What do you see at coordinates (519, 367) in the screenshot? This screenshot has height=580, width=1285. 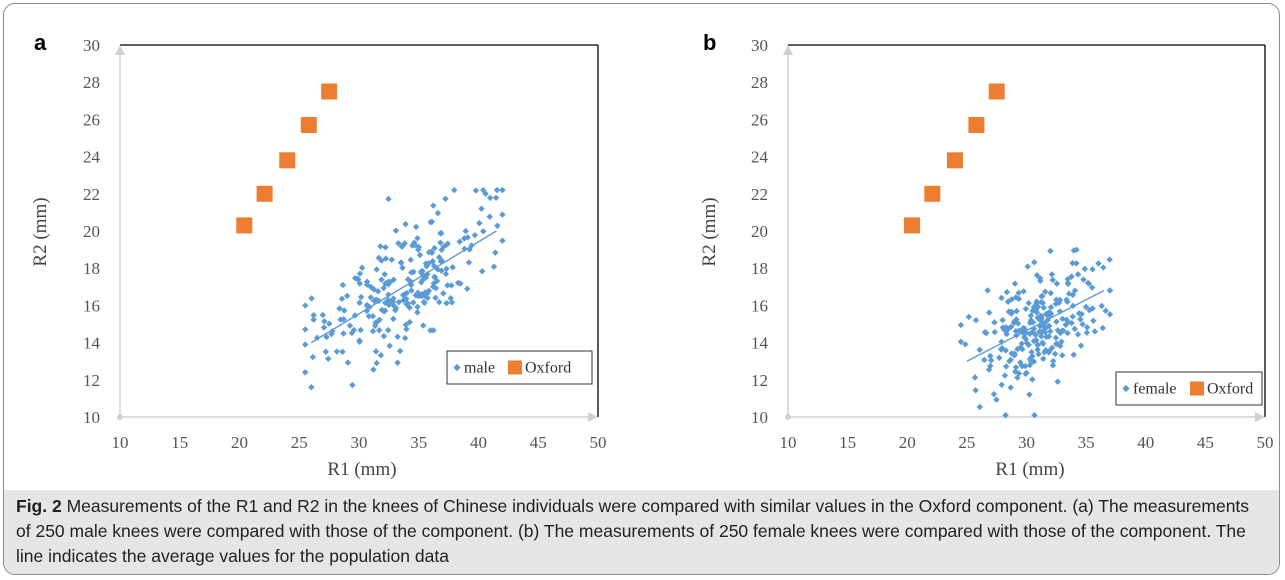 I see `panel-a-legend: male Oxford` at bounding box center [519, 367].